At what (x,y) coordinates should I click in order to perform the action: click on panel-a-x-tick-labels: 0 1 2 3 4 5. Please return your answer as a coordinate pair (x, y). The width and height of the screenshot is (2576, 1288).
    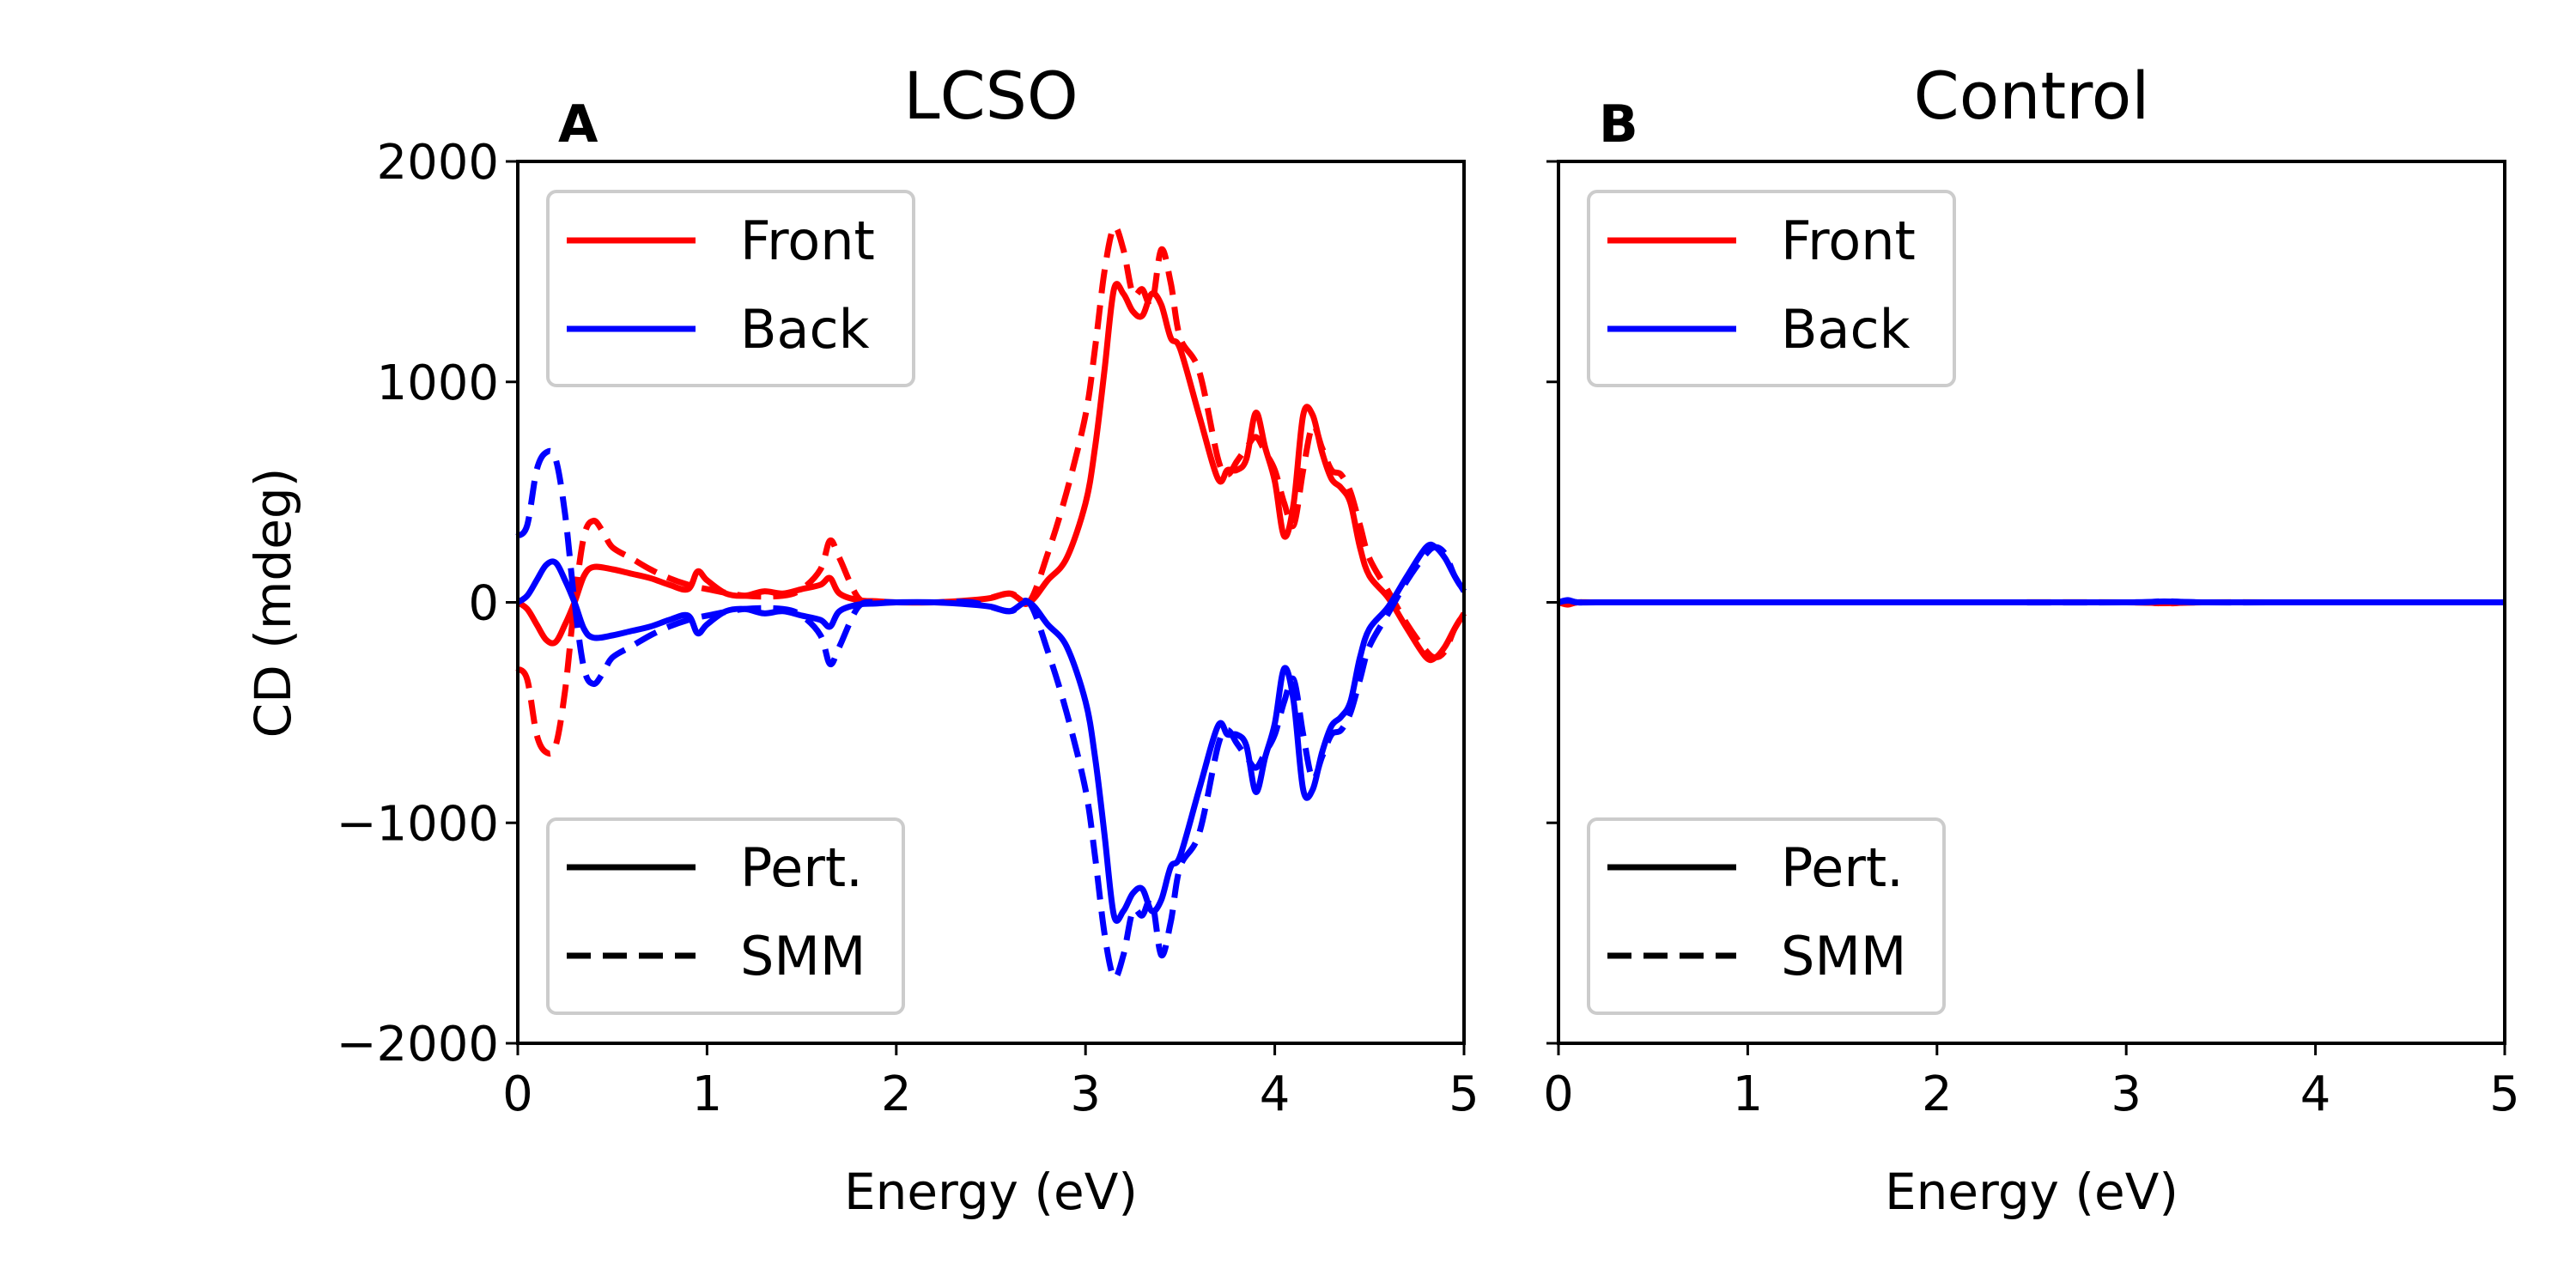
    Looking at the image, I should click on (991, 1094).